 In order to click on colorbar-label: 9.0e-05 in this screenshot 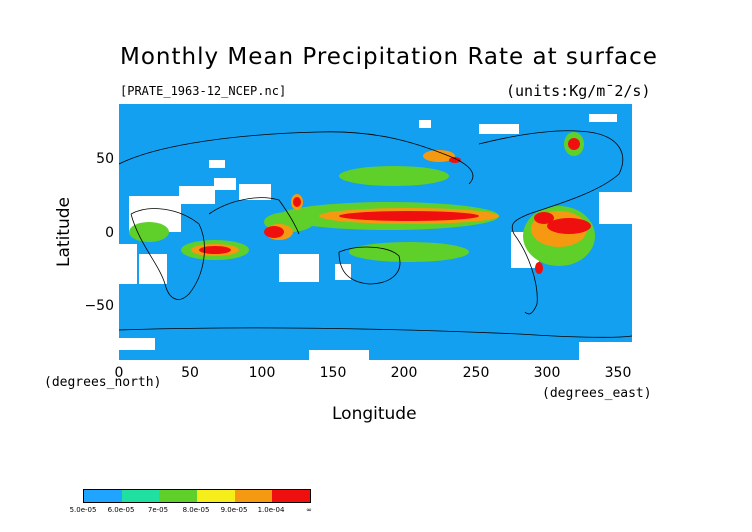, I will do `click(234, 510)`.